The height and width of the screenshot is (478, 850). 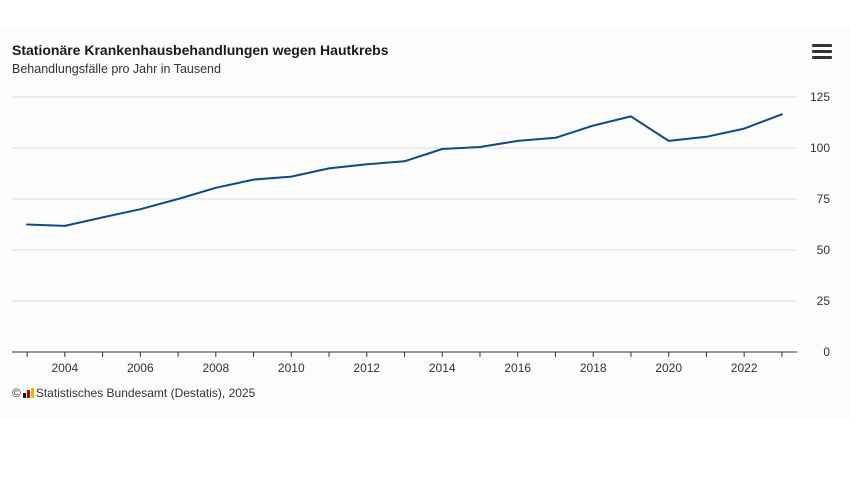 What do you see at coordinates (140, 368) in the screenshot?
I see `x-tick-label: 2006` at bounding box center [140, 368].